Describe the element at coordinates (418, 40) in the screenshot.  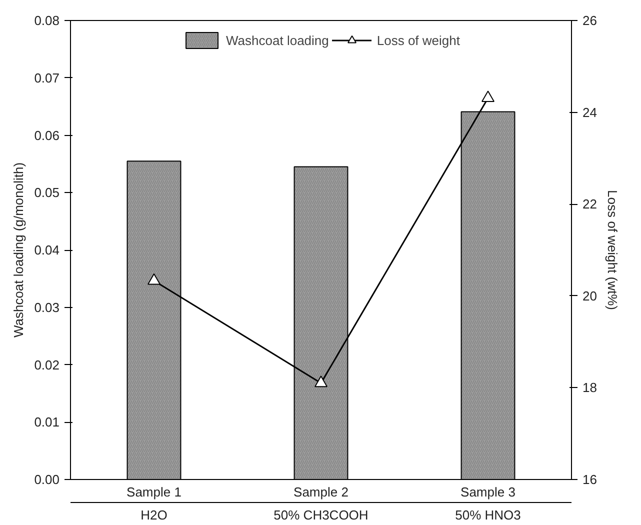
I see `legend-label: Loss of weight` at that location.